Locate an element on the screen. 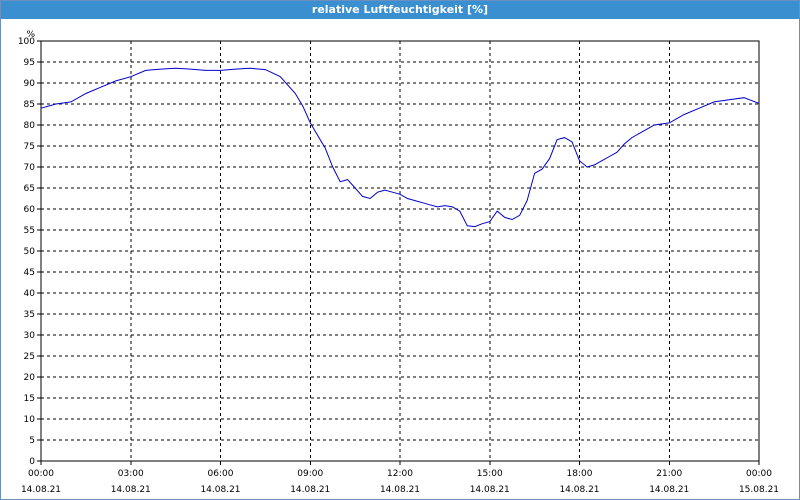 This screenshot has height=500, width=800. x-tick-time: 12:00 is located at coordinates (400, 474).